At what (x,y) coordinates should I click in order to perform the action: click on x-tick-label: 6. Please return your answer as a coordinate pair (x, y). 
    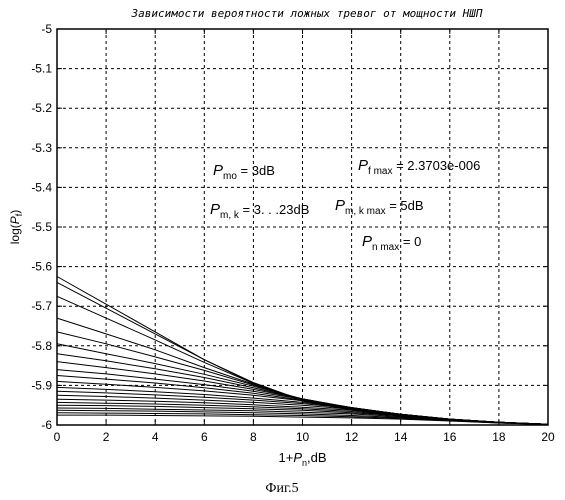
    Looking at the image, I should click on (204, 437).